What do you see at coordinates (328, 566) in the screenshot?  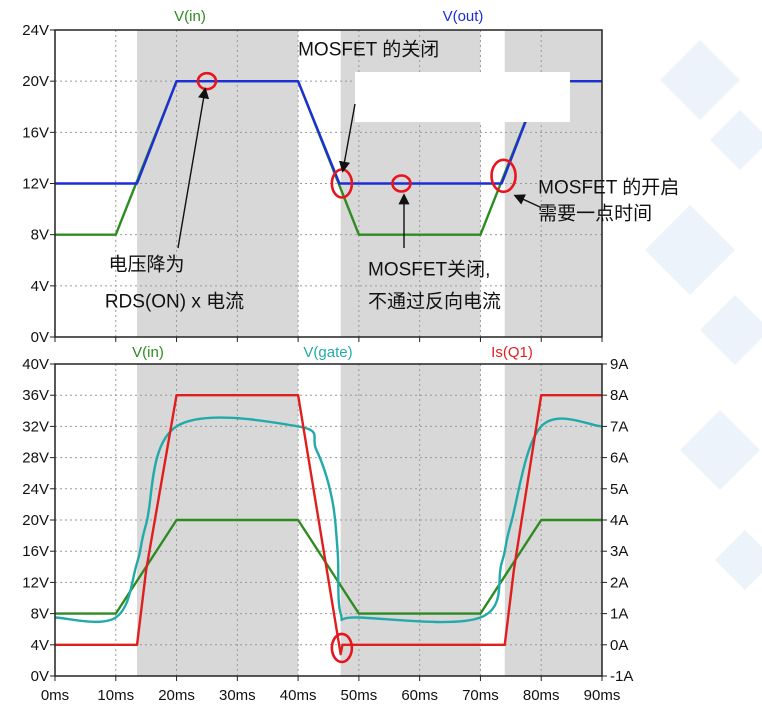 I see `plot2-series-line-v-in` at bounding box center [328, 566].